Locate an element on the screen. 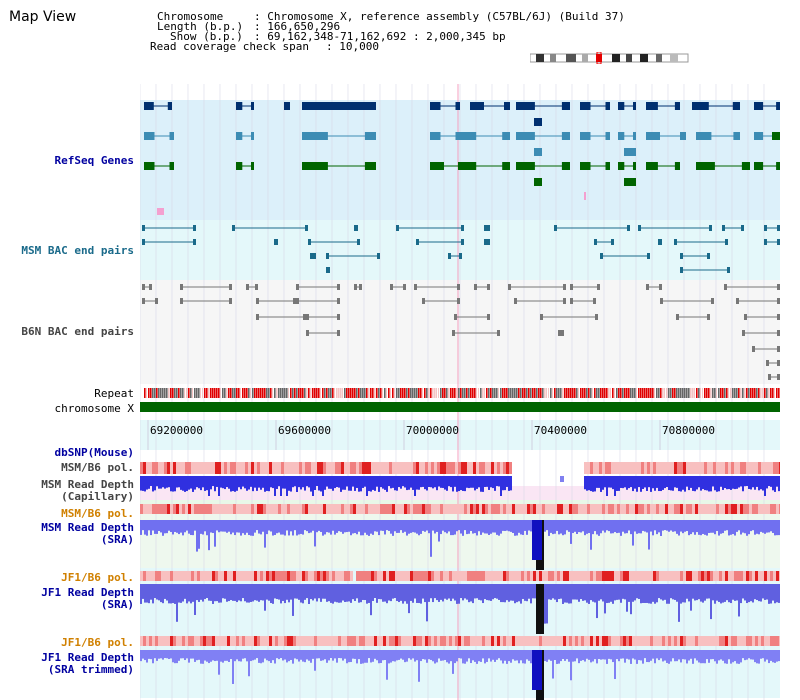 This screenshot has width=800, height=700. track-label-msm-bac: MSM BAC end pairs is located at coordinates (77, 250).